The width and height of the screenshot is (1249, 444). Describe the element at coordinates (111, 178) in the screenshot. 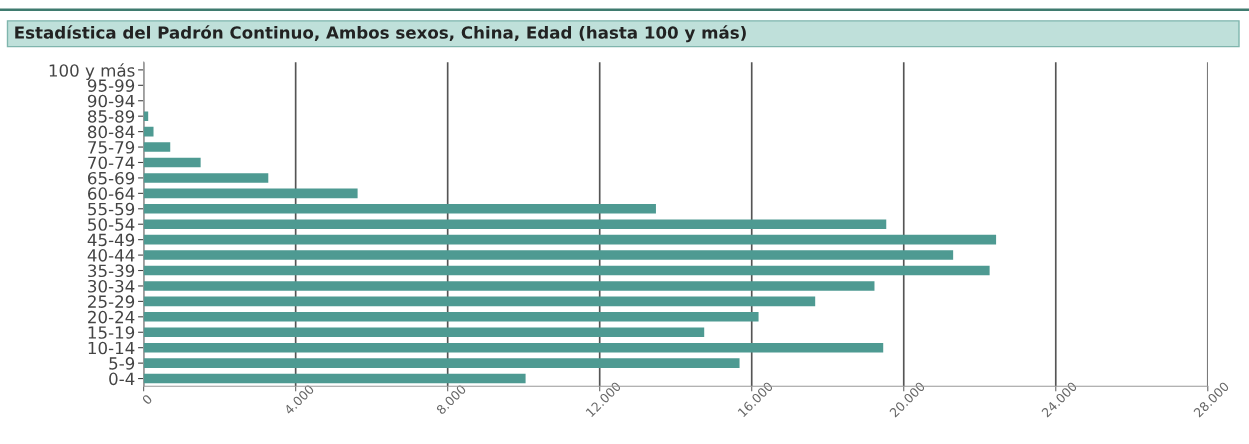

I see `y-tick-label: 65-69` at that location.